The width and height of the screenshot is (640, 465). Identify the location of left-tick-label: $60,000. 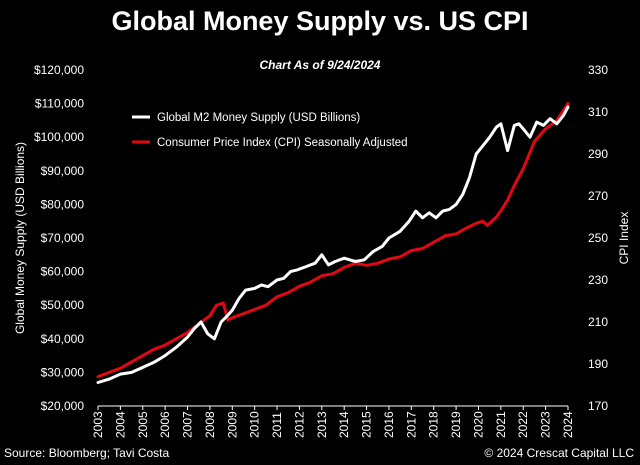
(63, 272).